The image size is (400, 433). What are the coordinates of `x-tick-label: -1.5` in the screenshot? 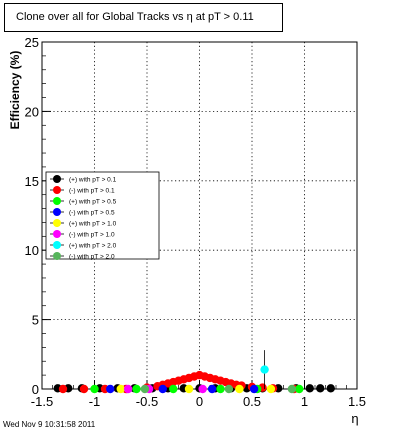 It's located at (42, 401).